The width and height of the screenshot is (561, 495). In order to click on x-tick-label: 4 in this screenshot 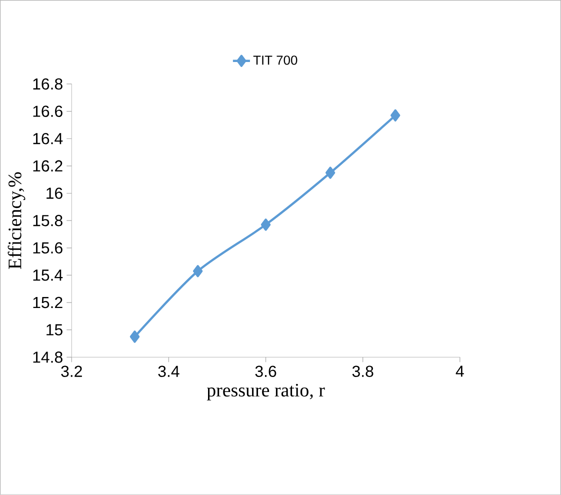, I will do `click(460, 371)`.